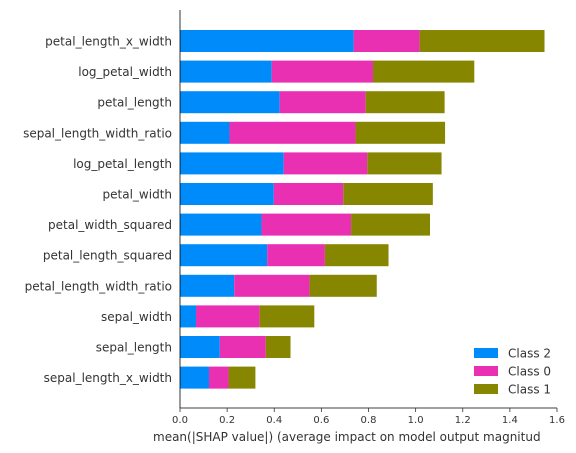 This screenshot has width=576, height=453. Describe the element at coordinates (122, 164) in the screenshot. I see `feature-label: log_petal_length` at that location.